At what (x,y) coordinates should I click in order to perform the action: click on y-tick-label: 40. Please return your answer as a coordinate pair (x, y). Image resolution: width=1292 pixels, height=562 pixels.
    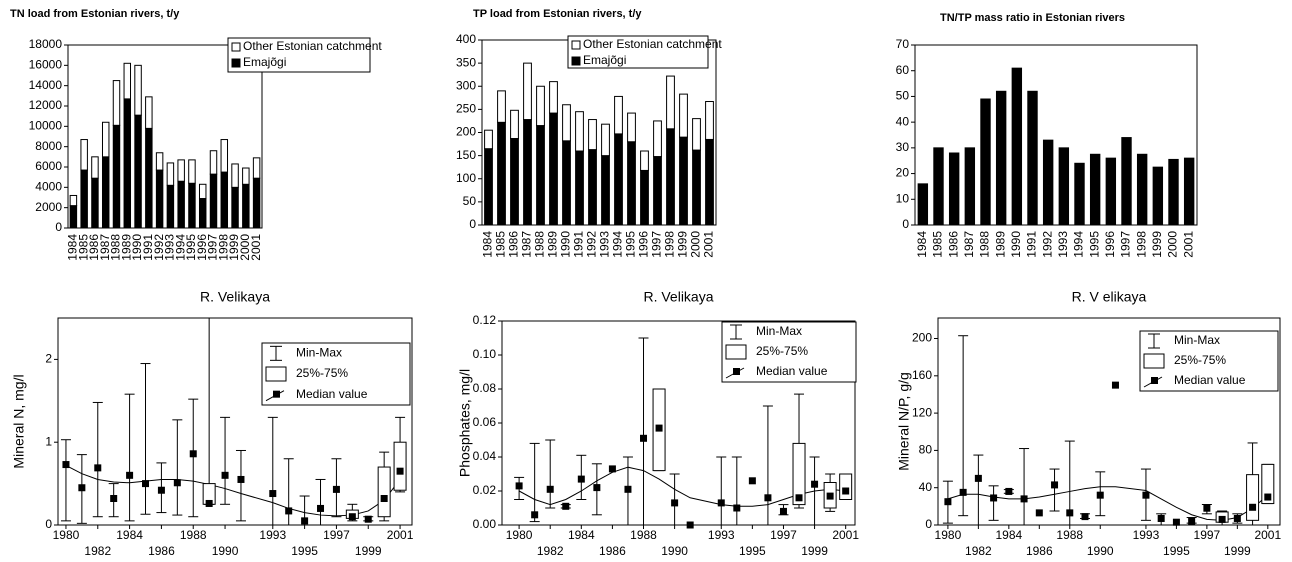
    Looking at the image, I should click on (926, 487).